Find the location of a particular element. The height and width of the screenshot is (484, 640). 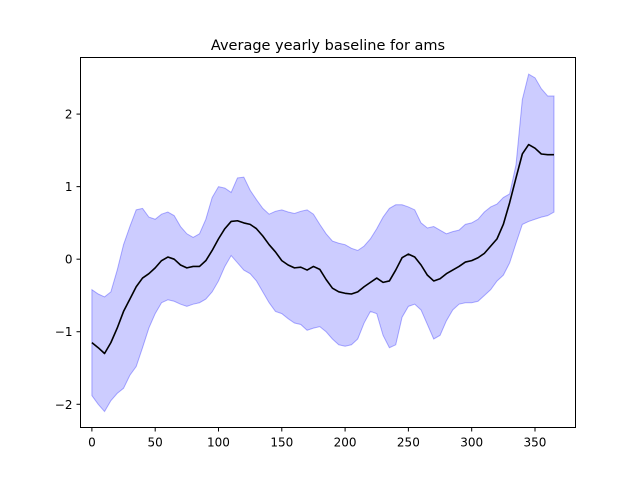

y-tick-label: 1 is located at coordinates (69, 187).